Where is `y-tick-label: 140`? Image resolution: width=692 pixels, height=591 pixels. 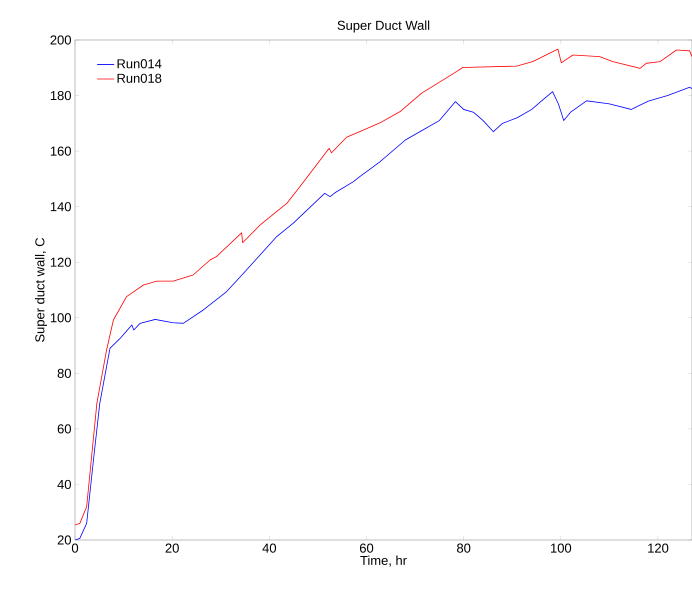
y-tick-label: 140 is located at coordinates (60, 207).